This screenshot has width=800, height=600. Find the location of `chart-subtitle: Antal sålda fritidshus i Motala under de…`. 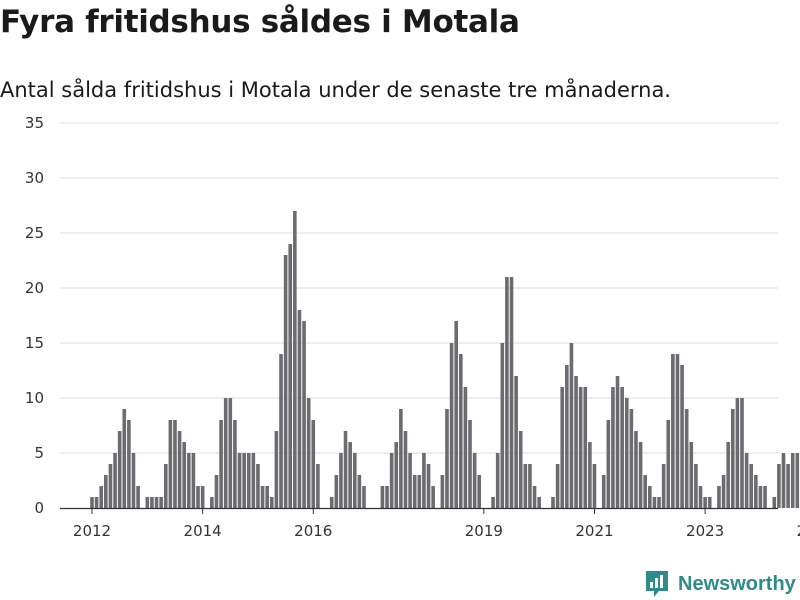

chart-subtitle: Antal sålda fritidshus i Motala under de… is located at coordinates (335, 90).